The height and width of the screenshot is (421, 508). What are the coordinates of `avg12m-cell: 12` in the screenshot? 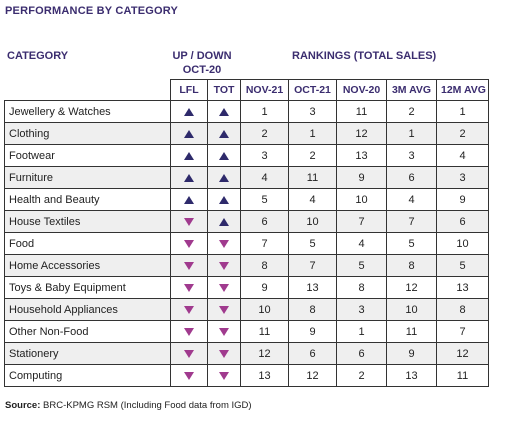 It's located at (462, 353).